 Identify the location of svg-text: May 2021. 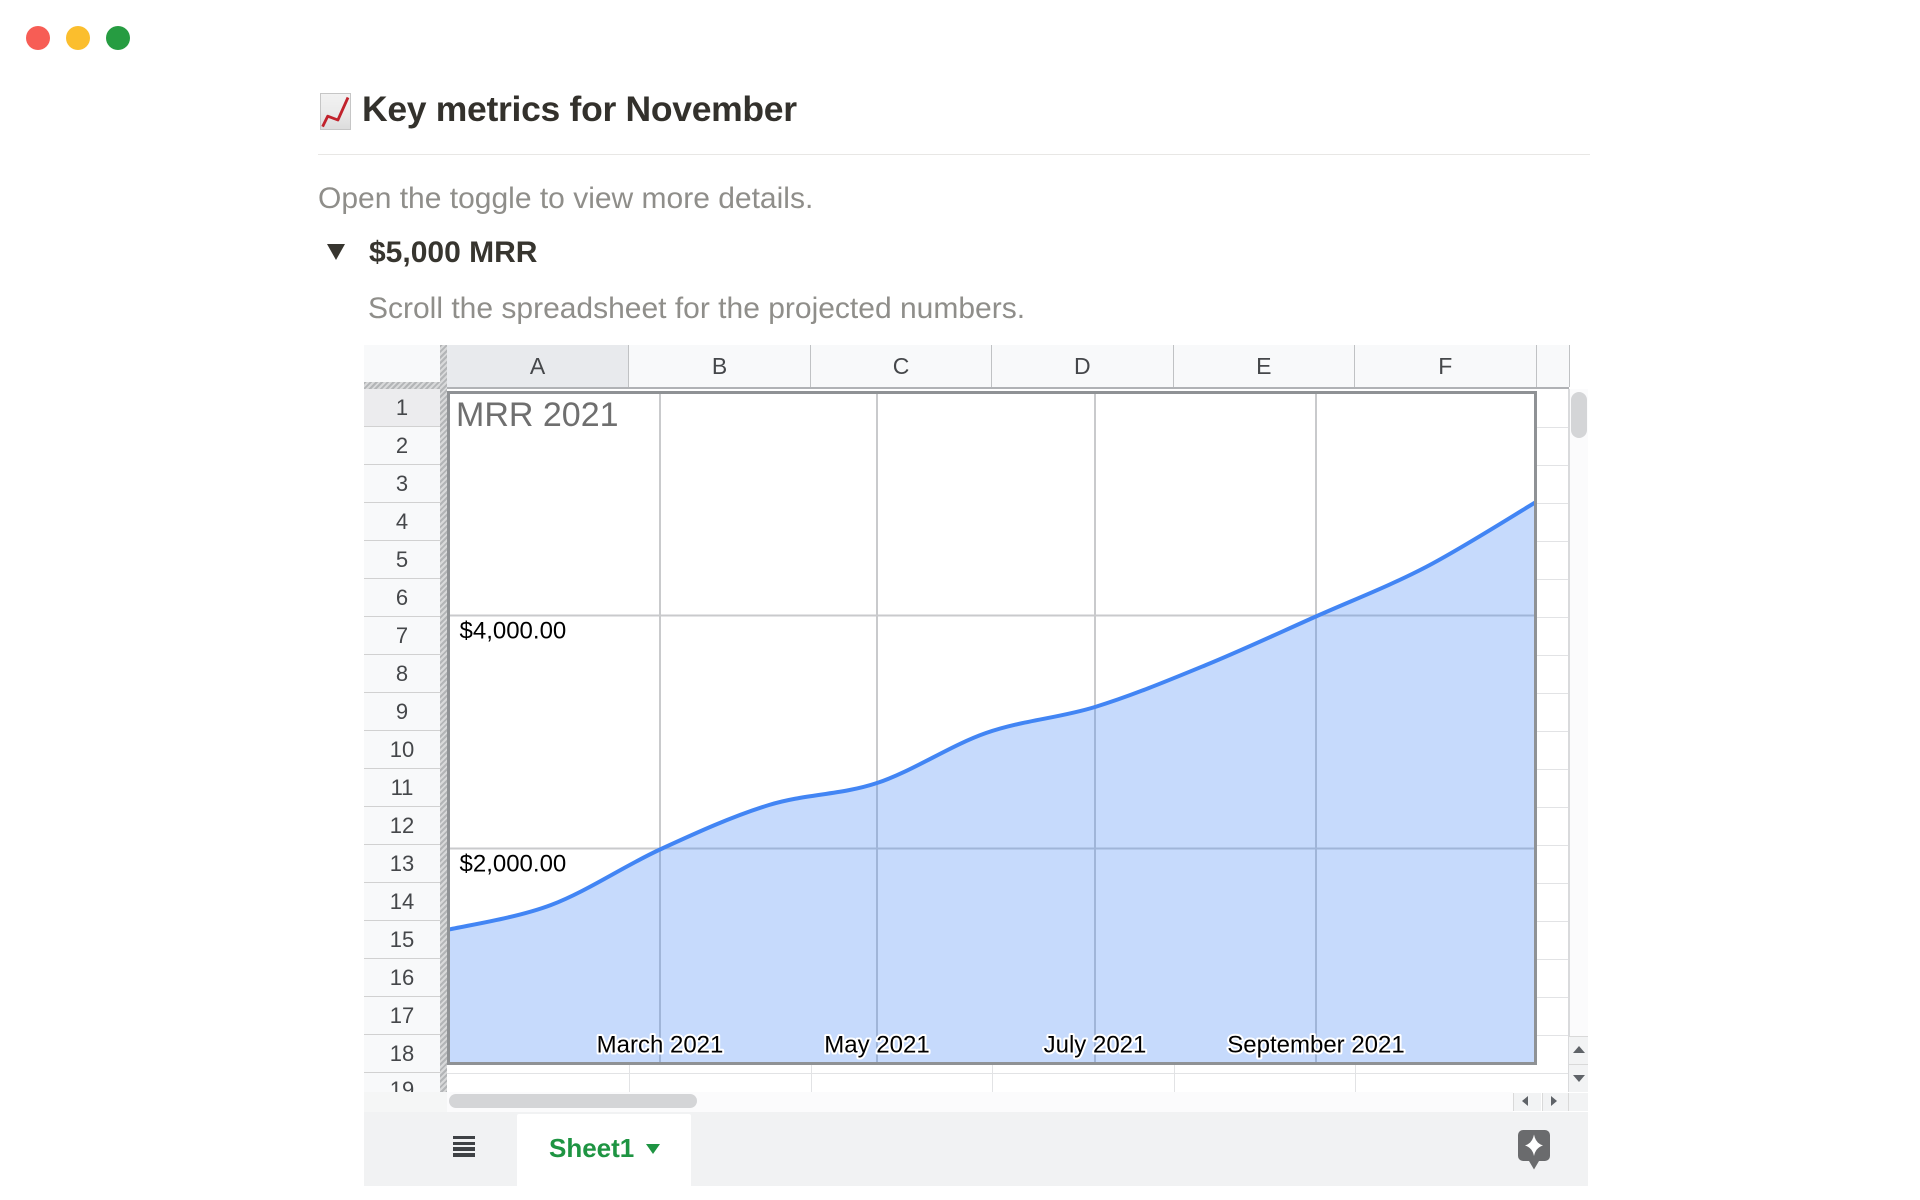
(876, 1045).